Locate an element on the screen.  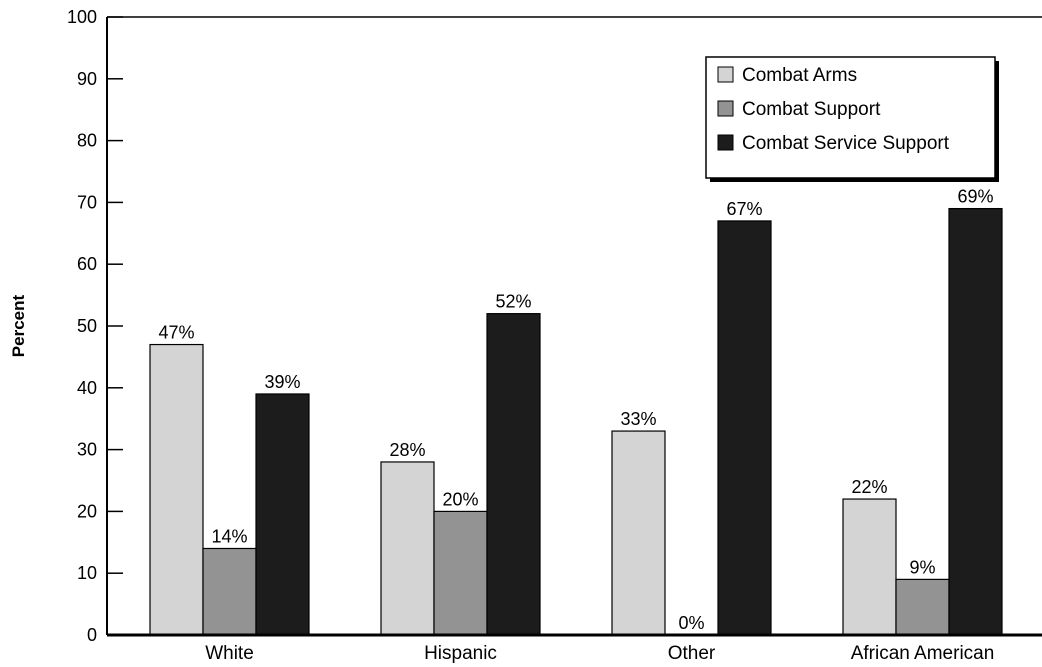
bar-combat-support-hispanic is located at coordinates (460, 573).